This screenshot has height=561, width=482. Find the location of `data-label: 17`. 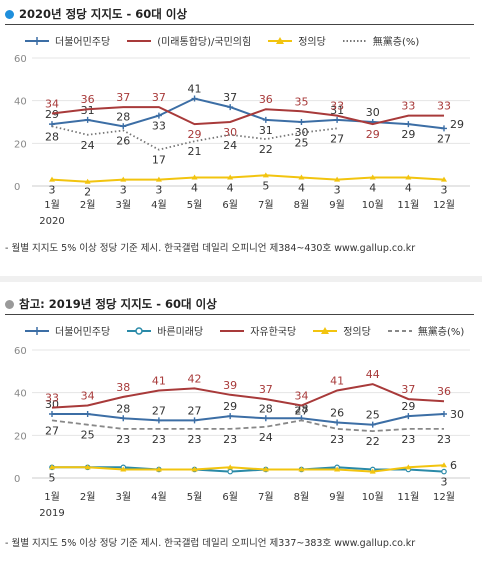

data-label: 17 is located at coordinates (159, 160).